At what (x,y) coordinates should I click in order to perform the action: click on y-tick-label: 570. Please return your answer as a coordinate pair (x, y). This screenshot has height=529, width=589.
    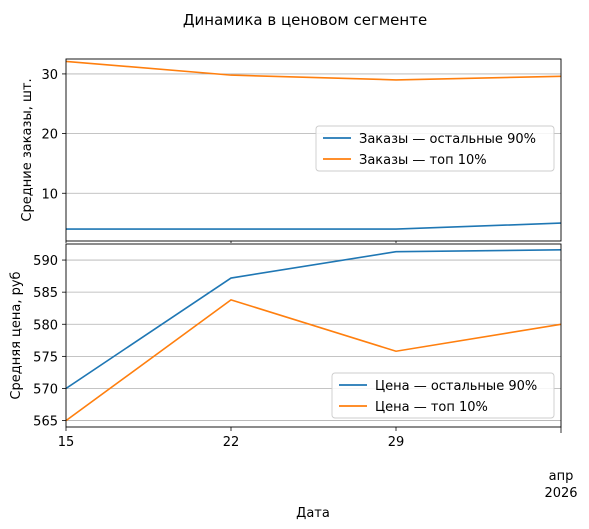
    Looking at the image, I should click on (45, 389).